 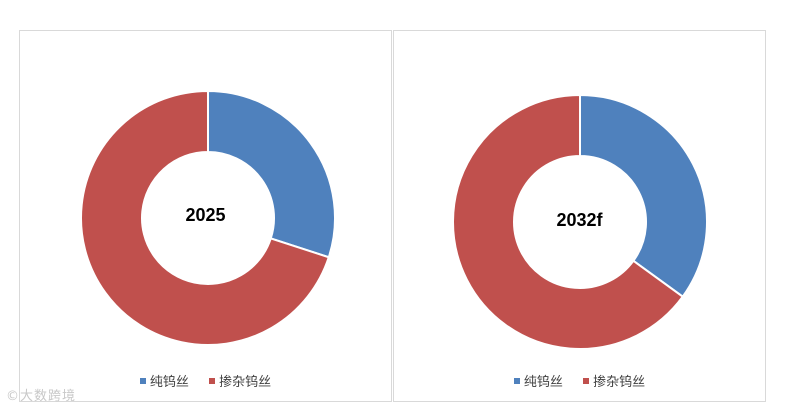 I want to click on legend-2025: 纯钨丝 掺杂钨丝, so click(x=205, y=380).